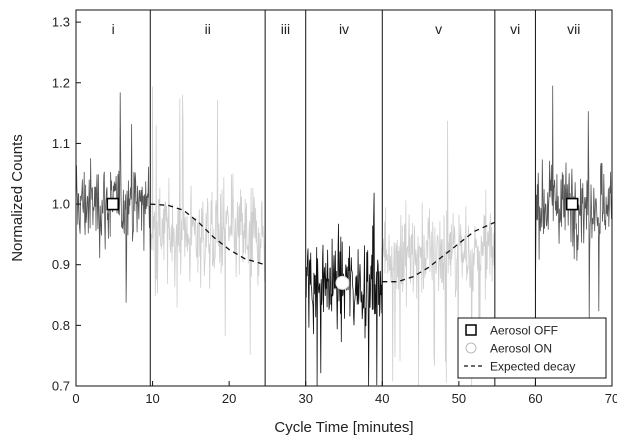  I want to click on phase-labels: i ii iii iv v vi vii, so click(346, 29).